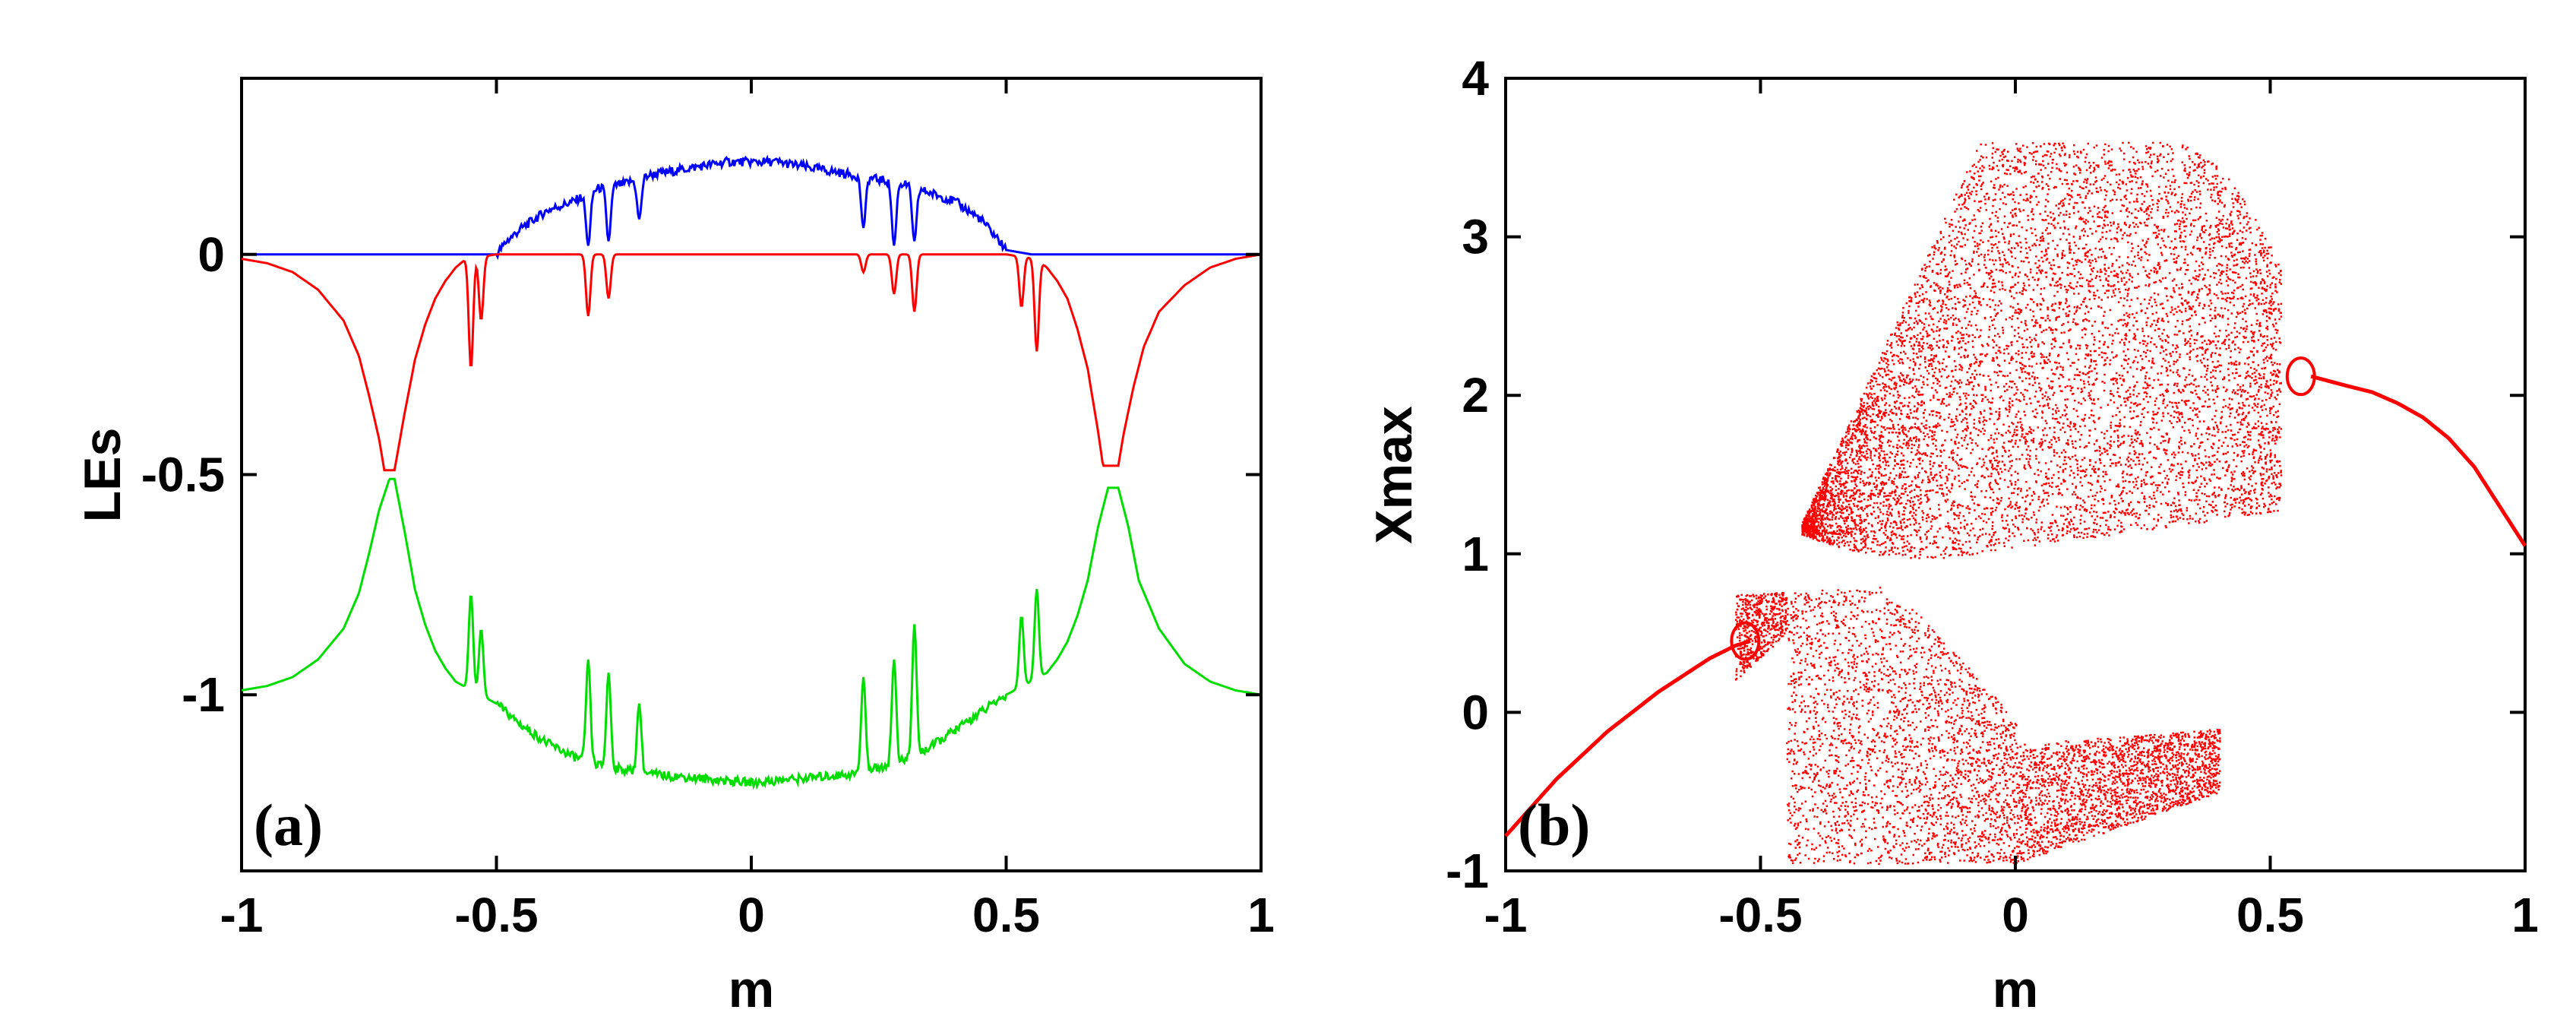 The image size is (2576, 1032). What do you see at coordinates (288, 825) in the screenshot?
I see `panel-a-label: (a)` at bounding box center [288, 825].